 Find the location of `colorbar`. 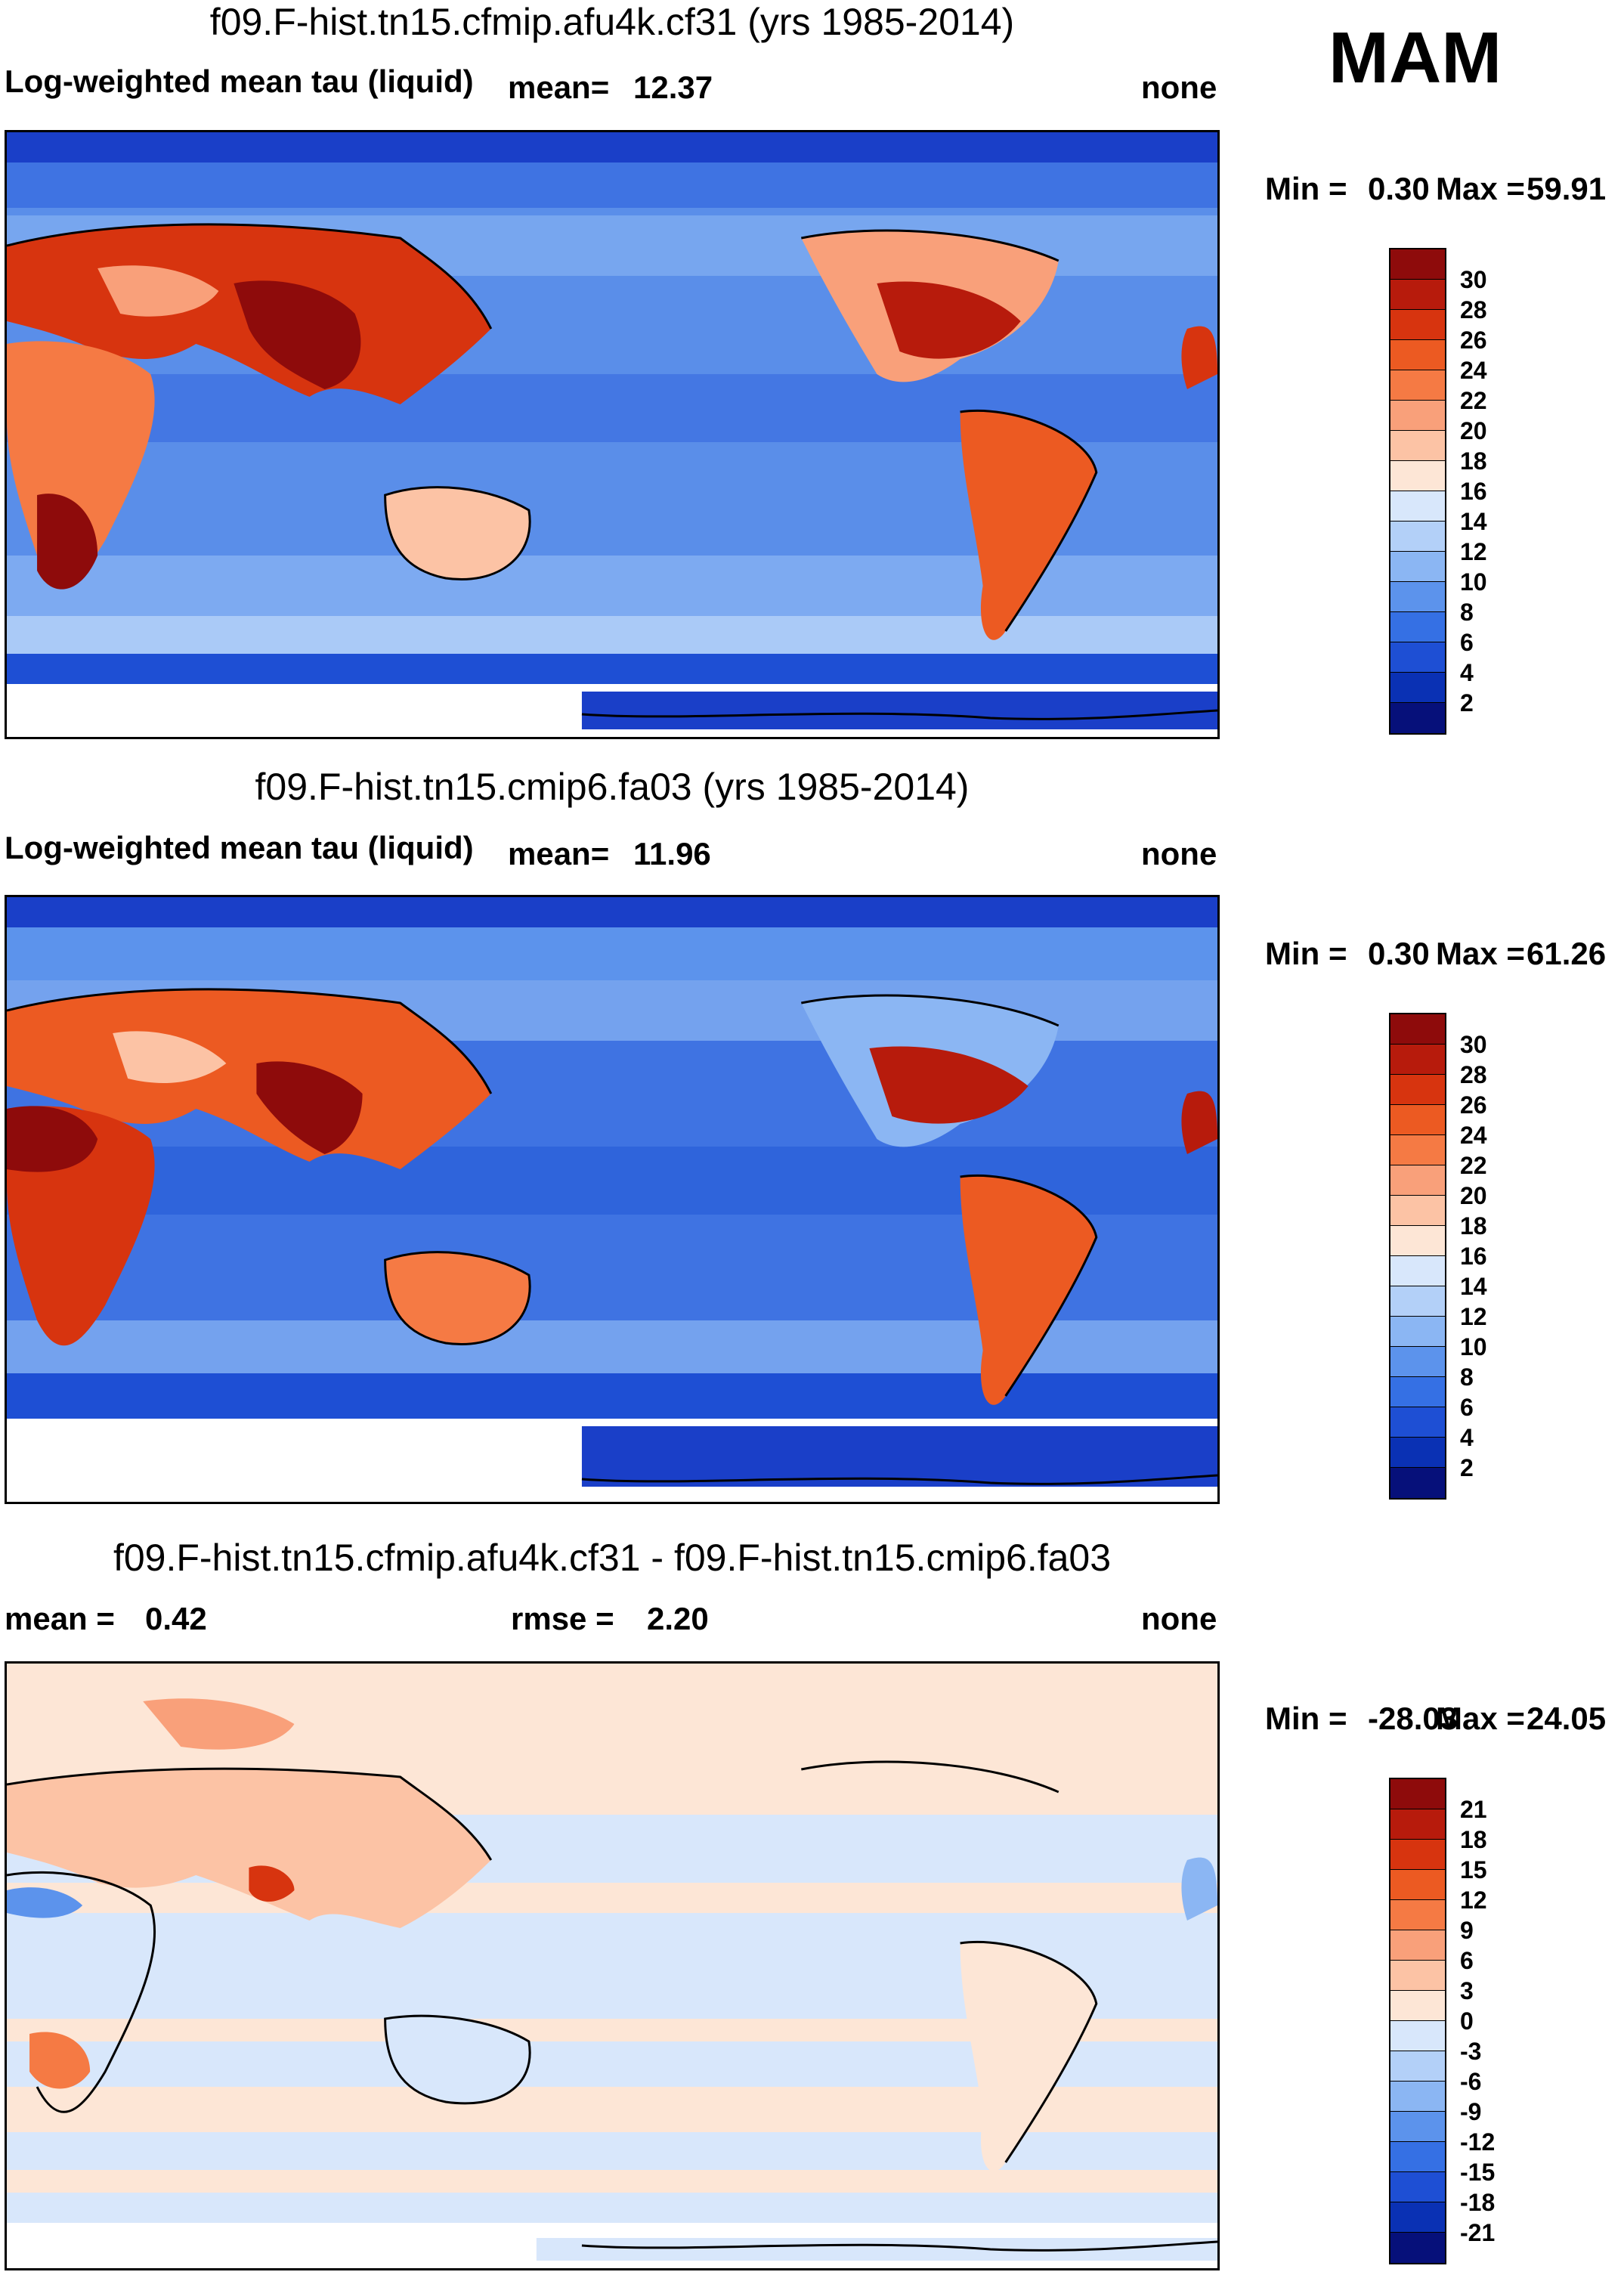

colorbar is located at coordinates (1417, 1256).